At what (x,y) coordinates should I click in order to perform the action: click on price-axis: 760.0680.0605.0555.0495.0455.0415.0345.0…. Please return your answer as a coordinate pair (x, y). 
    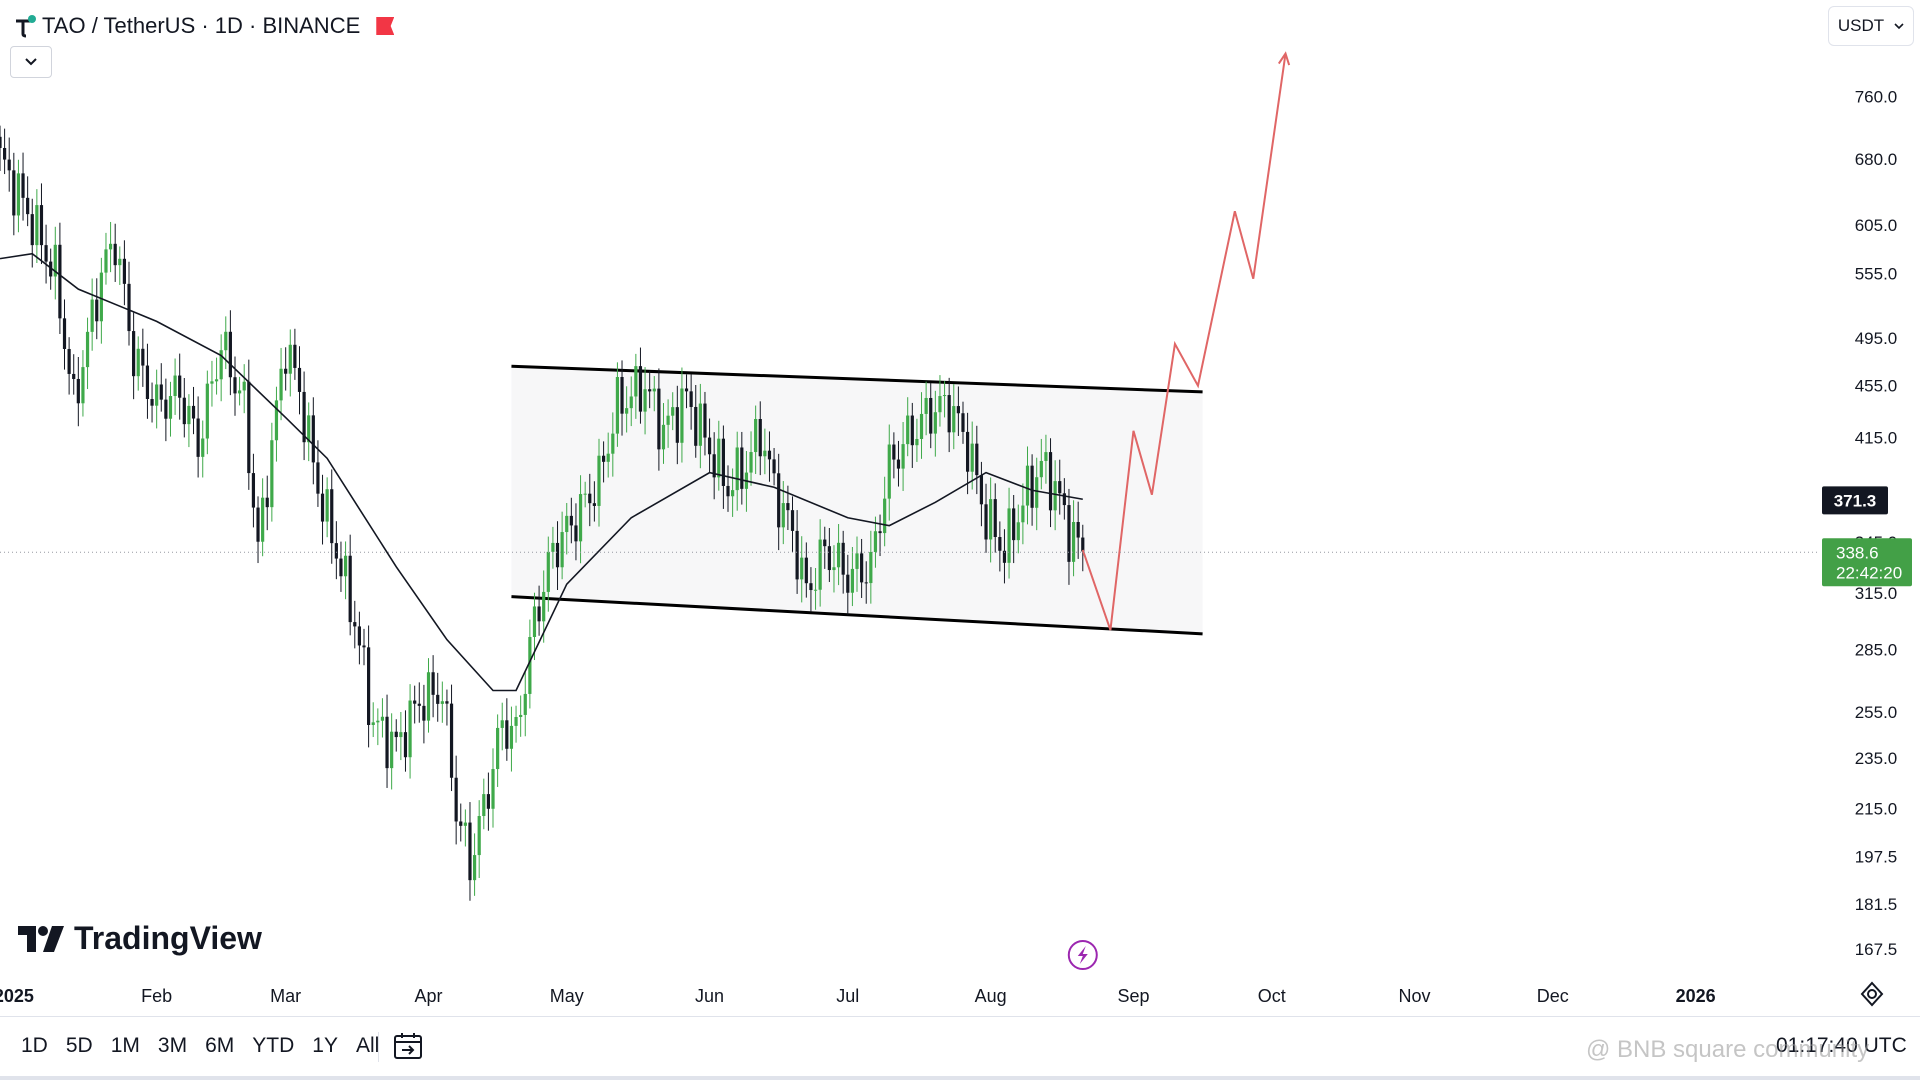
    Looking at the image, I should click on (1867, 523).